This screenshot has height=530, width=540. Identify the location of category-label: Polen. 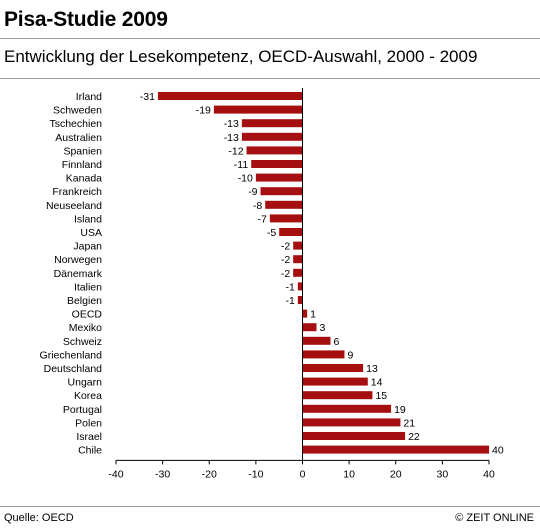
(88, 423).